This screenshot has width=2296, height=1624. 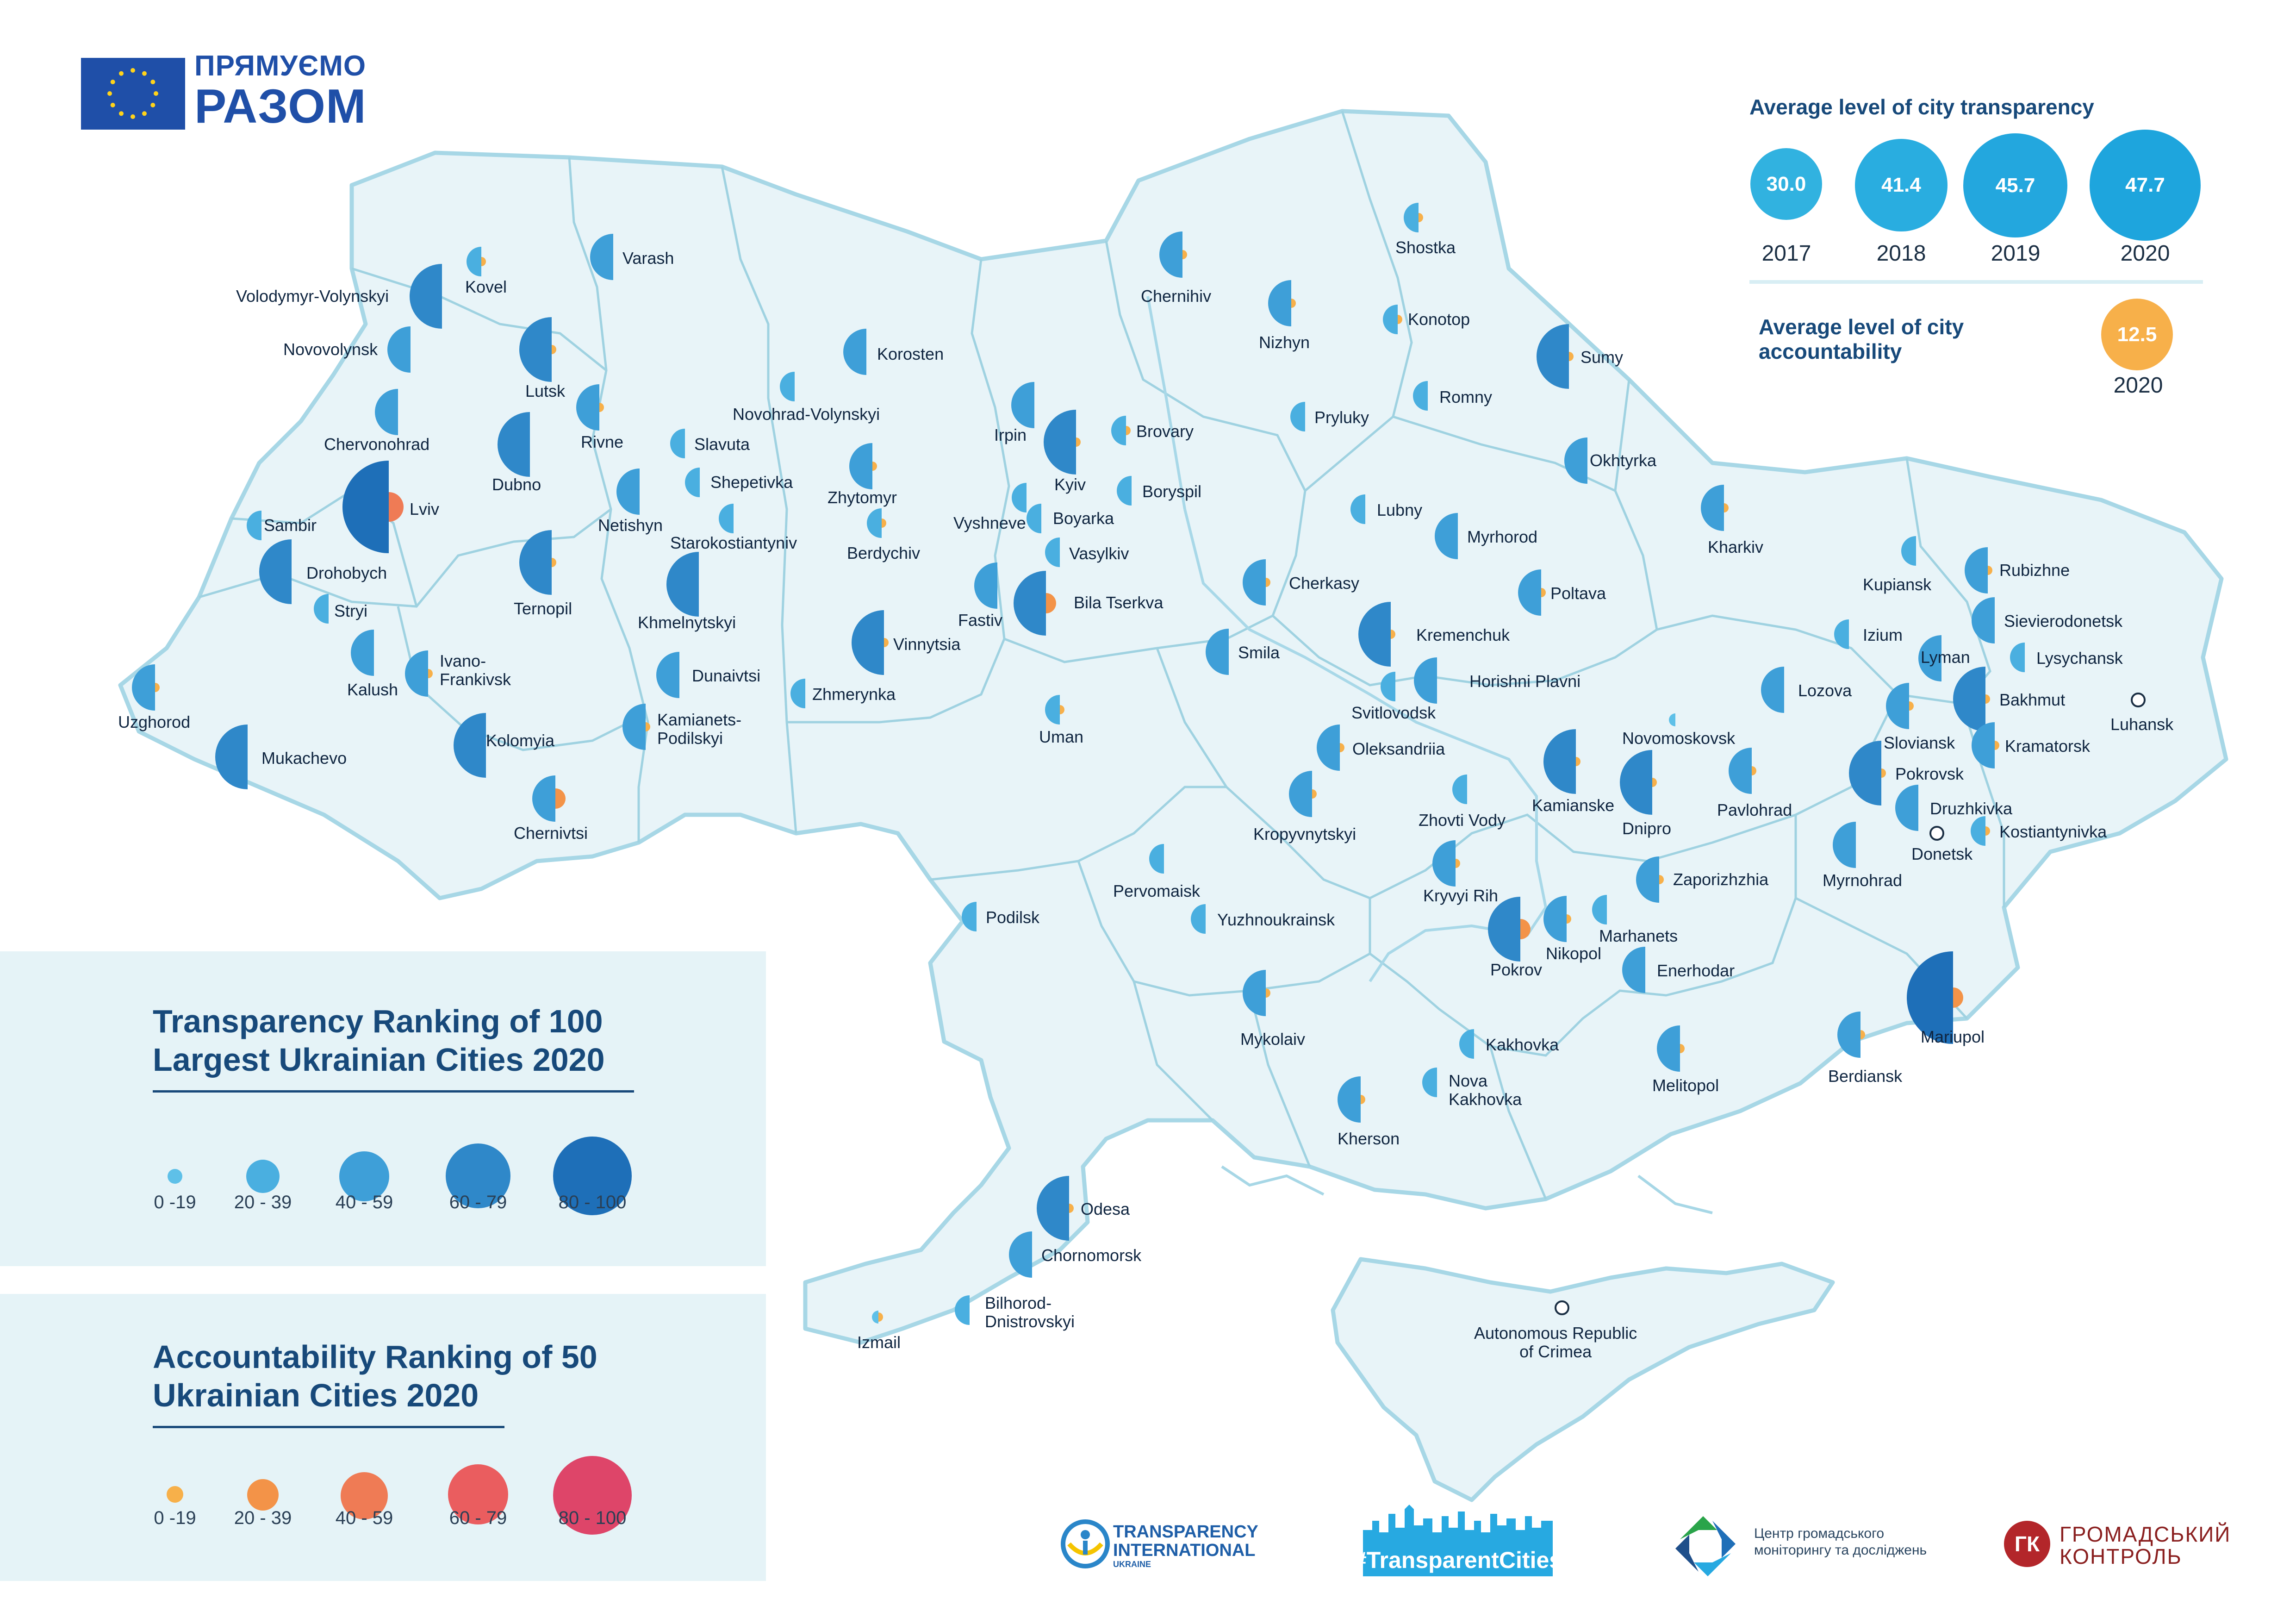 What do you see at coordinates (1602, 357) in the screenshot?
I see `city-label-sumy: Sumy` at bounding box center [1602, 357].